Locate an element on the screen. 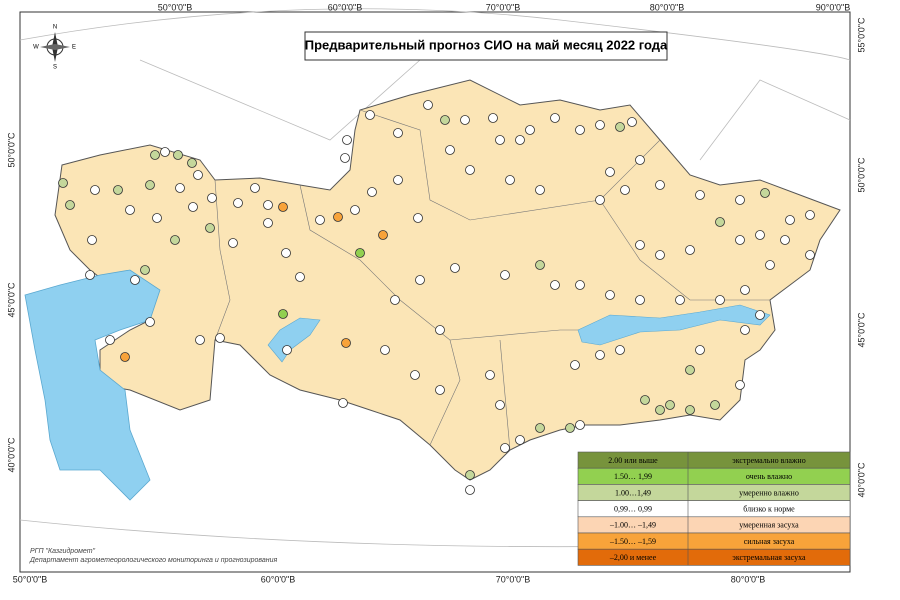 This screenshot has height=600, width=900. border-line is located at coordinates (280, 100).